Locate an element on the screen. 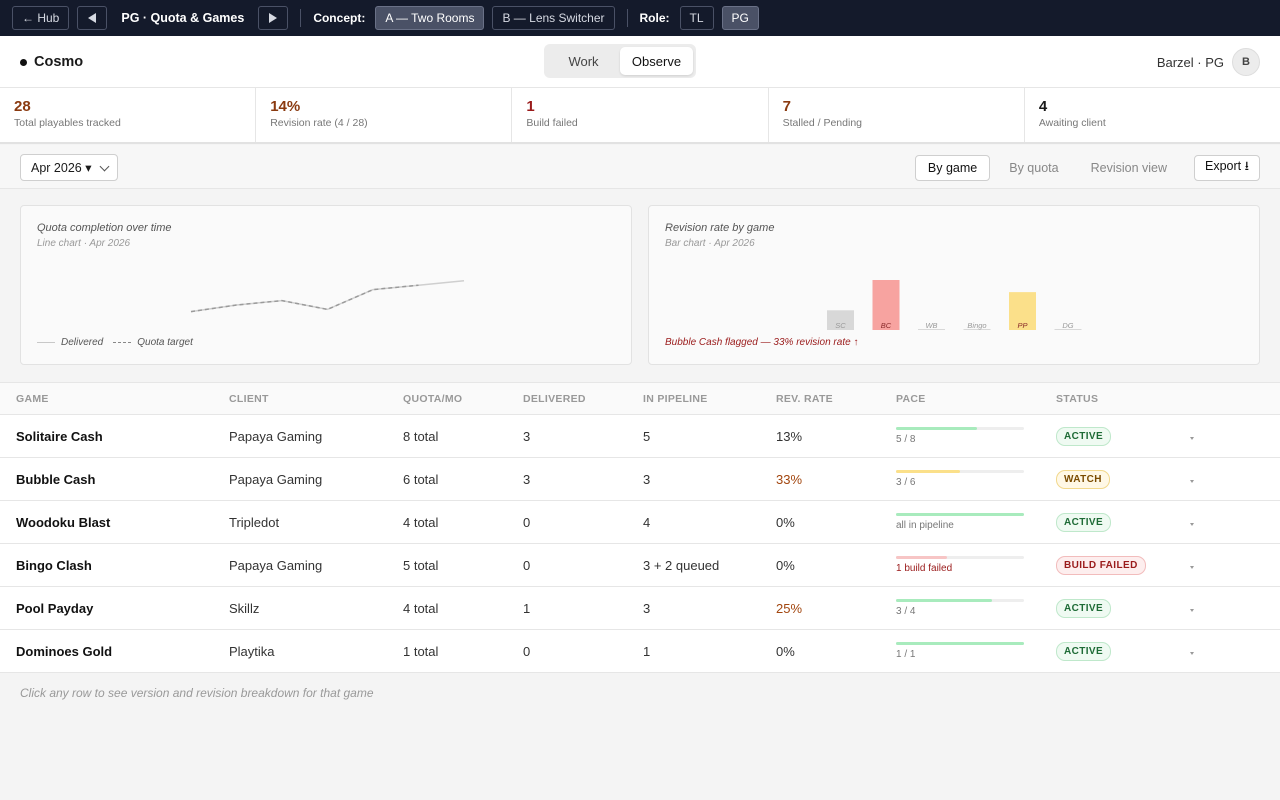 This screenshot has height=800, width=1280. column-header-rev-rate: REV. RATE is located at coordinates (804, 398).